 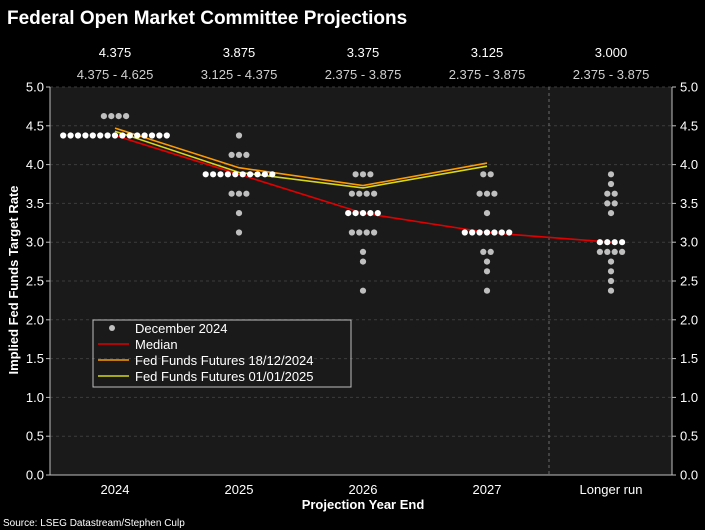 I want to click on legend-label-futures-1: Fed Funds Futures 18/12/2024, so click(x=224, y=360).